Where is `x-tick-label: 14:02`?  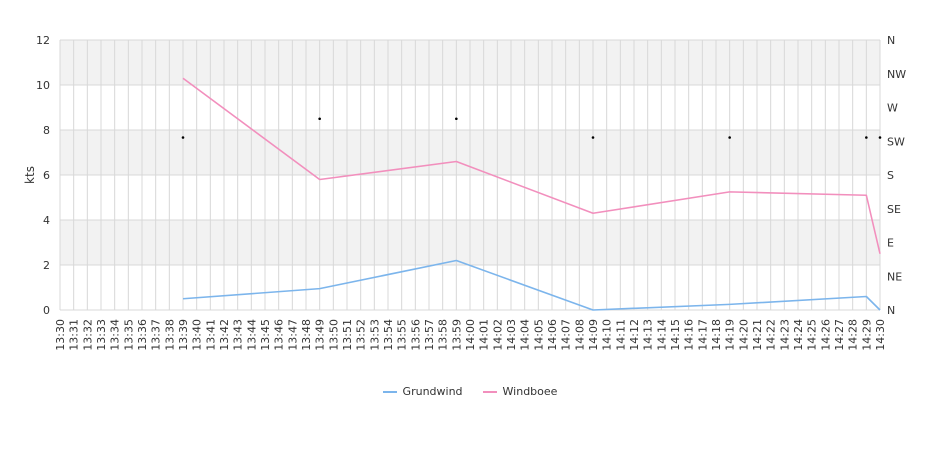
x-tick-label: 14:02 is located at coordinates (497, 335).